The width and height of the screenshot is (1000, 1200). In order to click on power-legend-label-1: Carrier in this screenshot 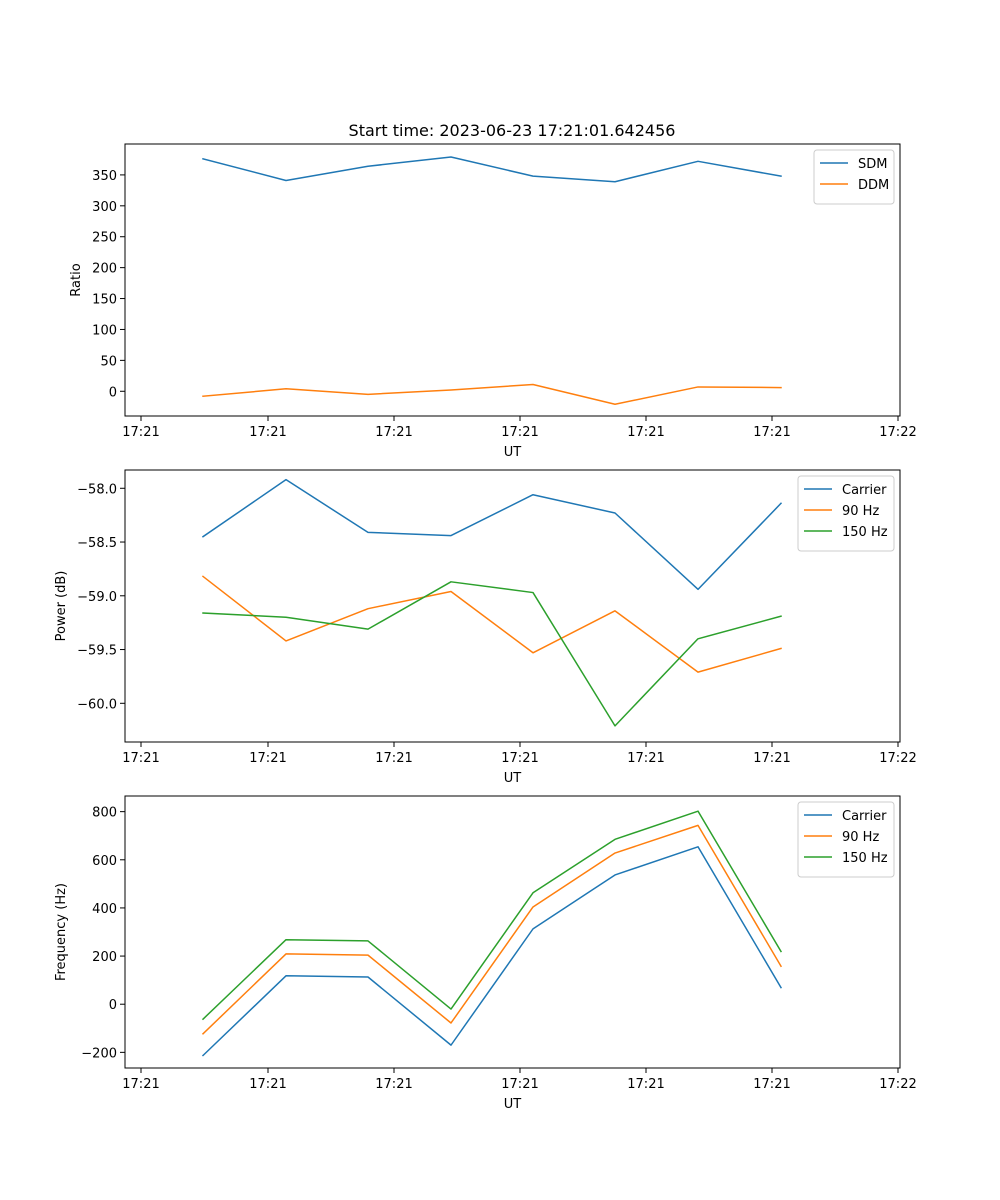, I will do `click(864, 490)`.